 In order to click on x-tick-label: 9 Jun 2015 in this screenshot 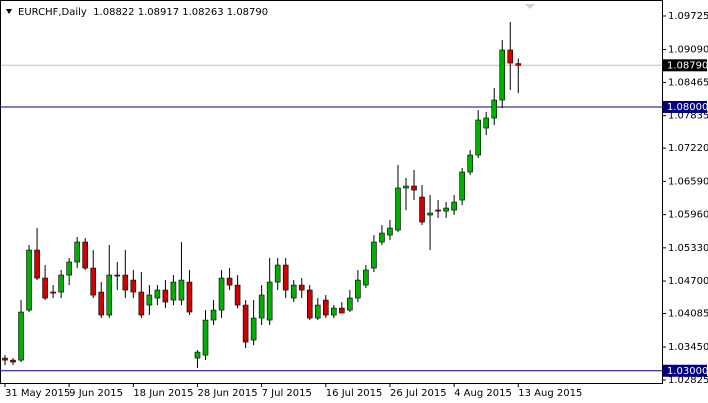, I will do `click(96, 393)`.